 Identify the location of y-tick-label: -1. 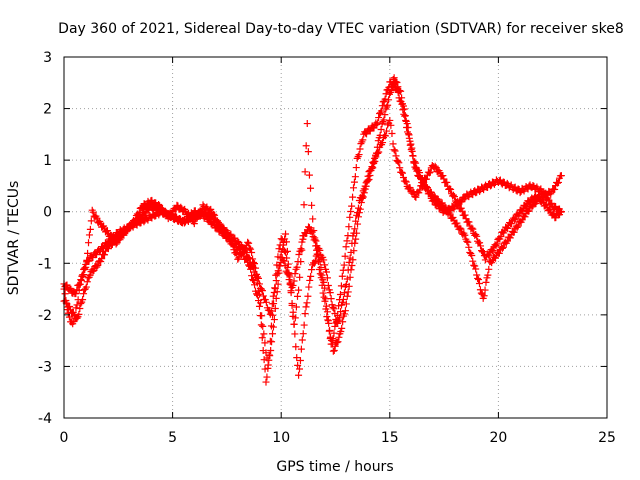
(45, 264).